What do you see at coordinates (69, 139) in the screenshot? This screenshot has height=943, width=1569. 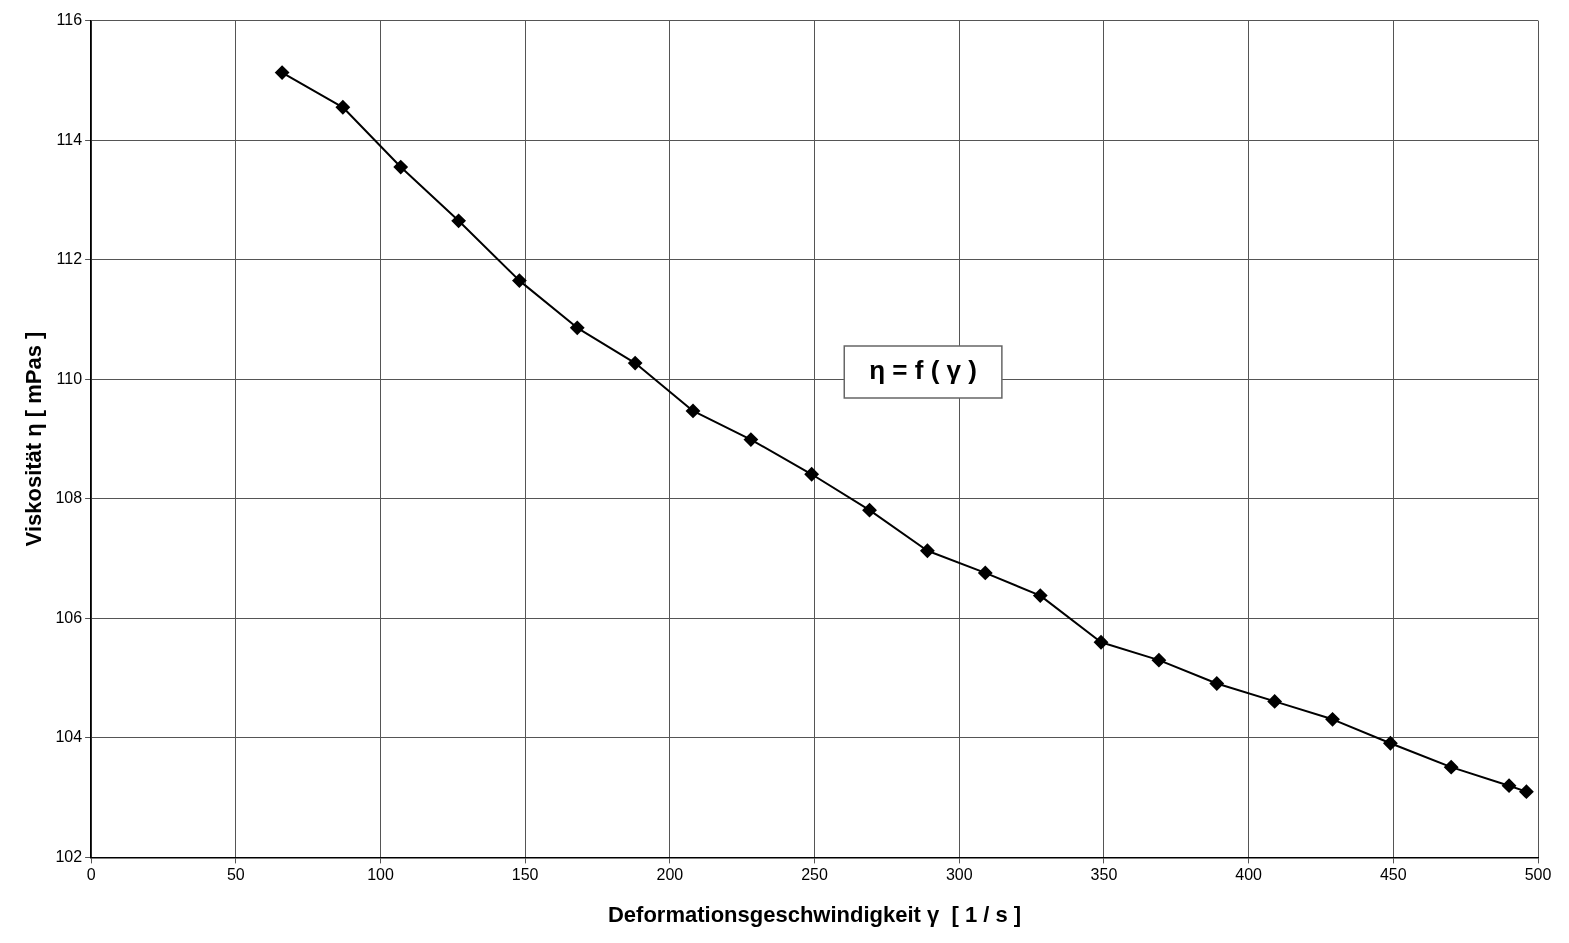 I see `y-tick-label: 114` at bounding box center [69, 139].